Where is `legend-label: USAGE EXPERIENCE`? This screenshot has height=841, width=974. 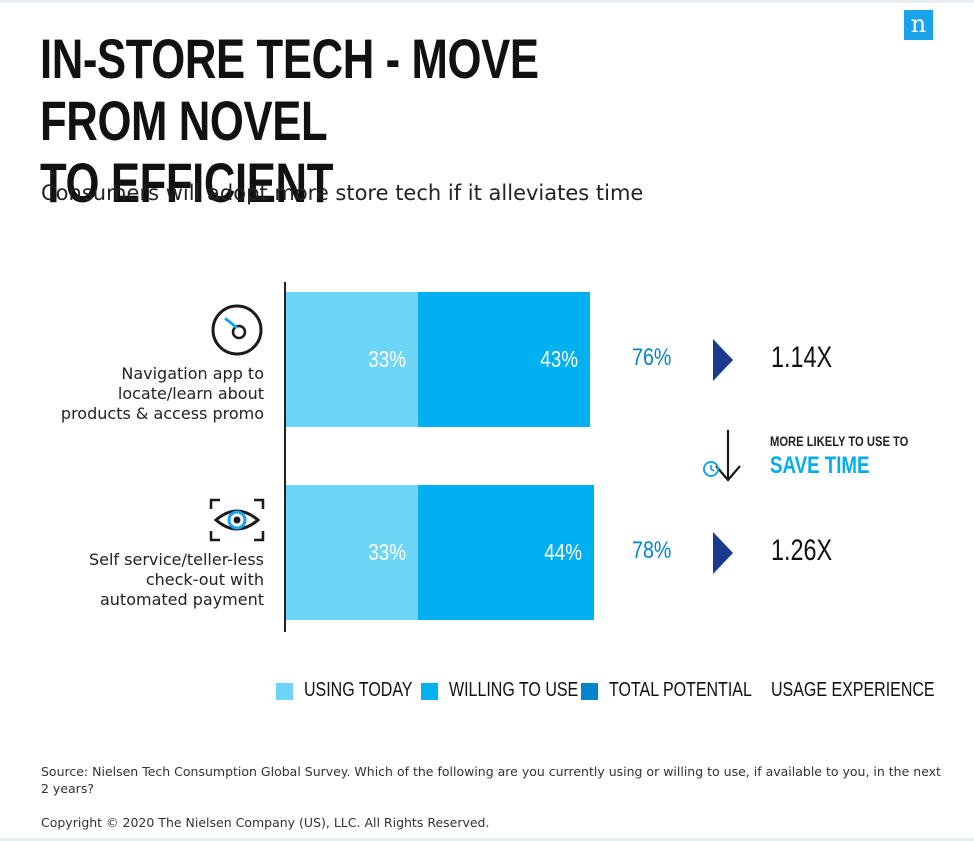 legend-label: USAGE EXPERIENCE is located at coordinates (853, 690).